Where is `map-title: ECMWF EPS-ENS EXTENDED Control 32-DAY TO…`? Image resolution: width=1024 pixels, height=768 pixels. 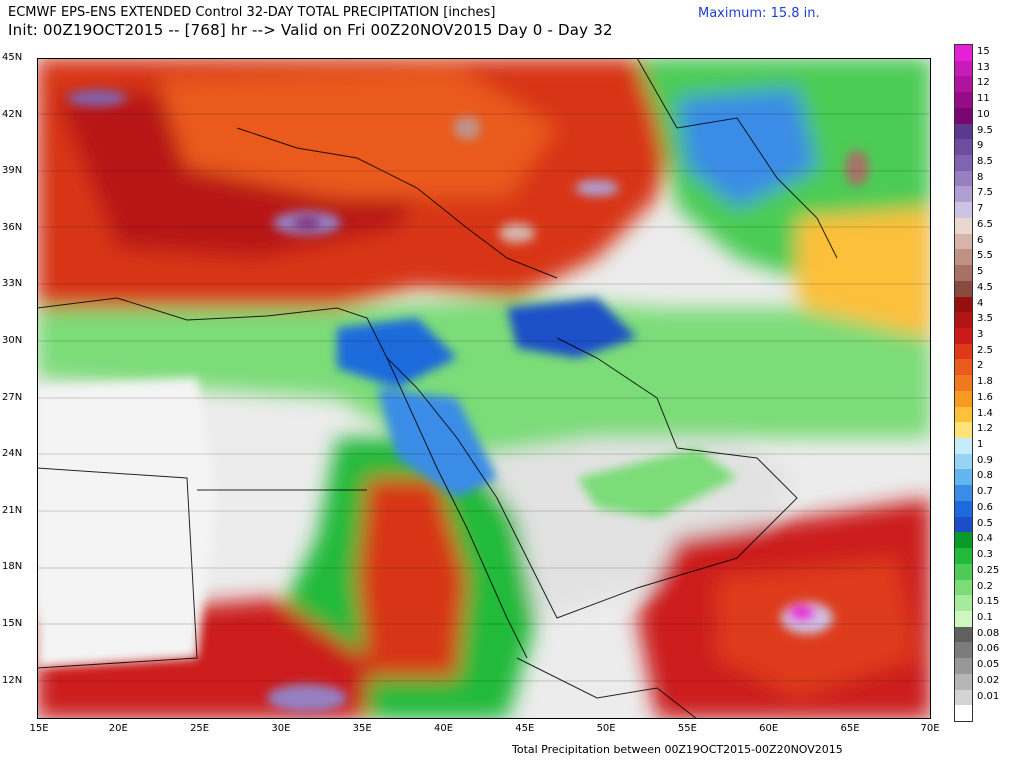 map-title: ECMWF EPS-ENS EXTENDED Control 32-DAY TO… is located at coordinates (252, 12).